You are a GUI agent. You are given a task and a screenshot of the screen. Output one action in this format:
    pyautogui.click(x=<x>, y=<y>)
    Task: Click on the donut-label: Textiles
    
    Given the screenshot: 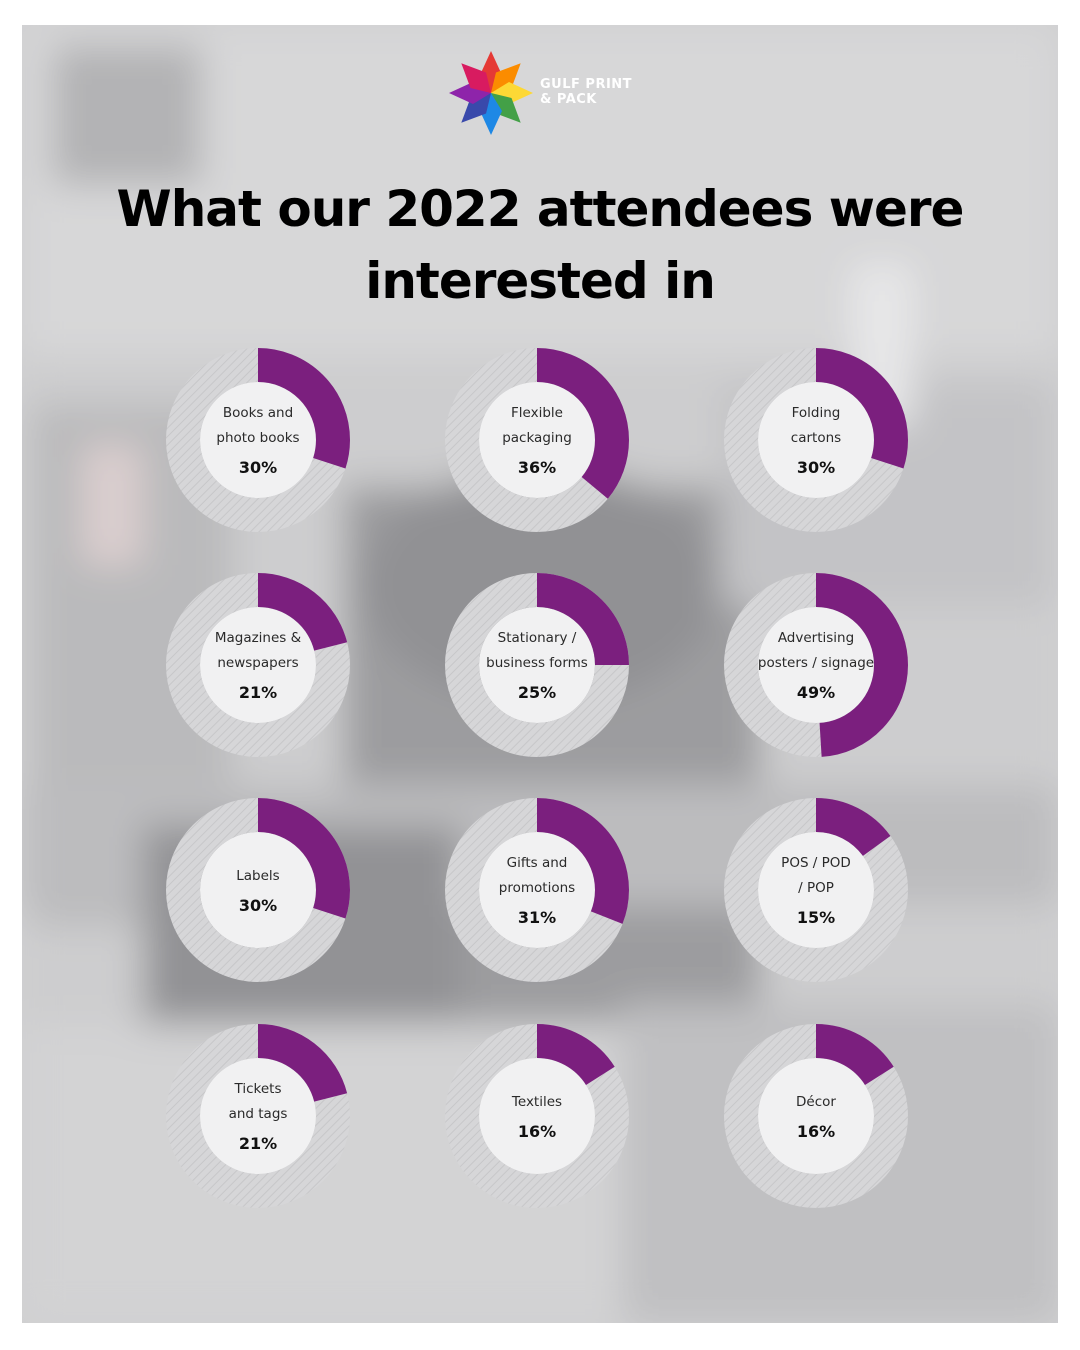 What is the action you would take?
    pyautogui.click(x=537, y=1101)
    